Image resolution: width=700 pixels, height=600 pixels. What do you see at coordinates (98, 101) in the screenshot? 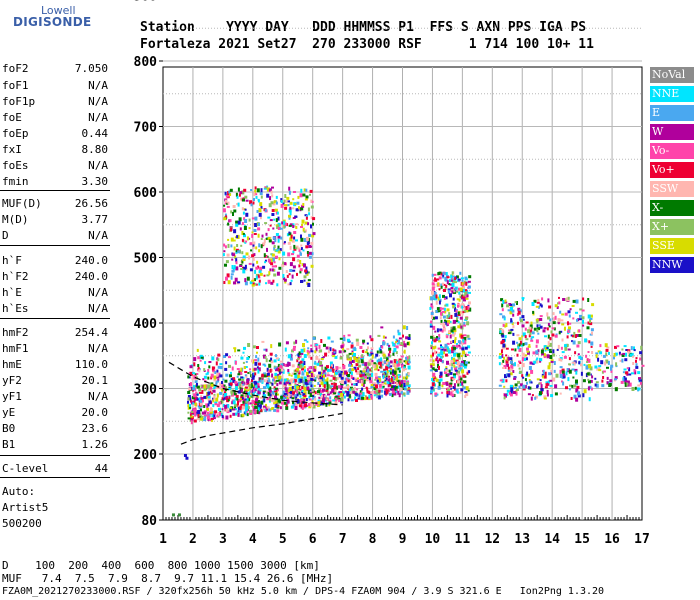
I see `param-value: N/A` at bounding box center [98, 101].